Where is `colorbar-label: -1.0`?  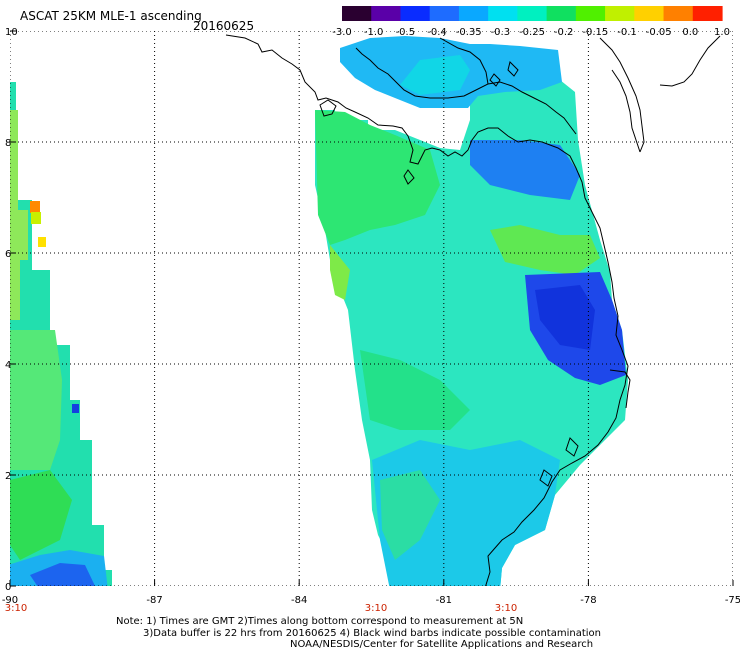
colorbar-label: -1.0 is located at coordinates (374, 32).